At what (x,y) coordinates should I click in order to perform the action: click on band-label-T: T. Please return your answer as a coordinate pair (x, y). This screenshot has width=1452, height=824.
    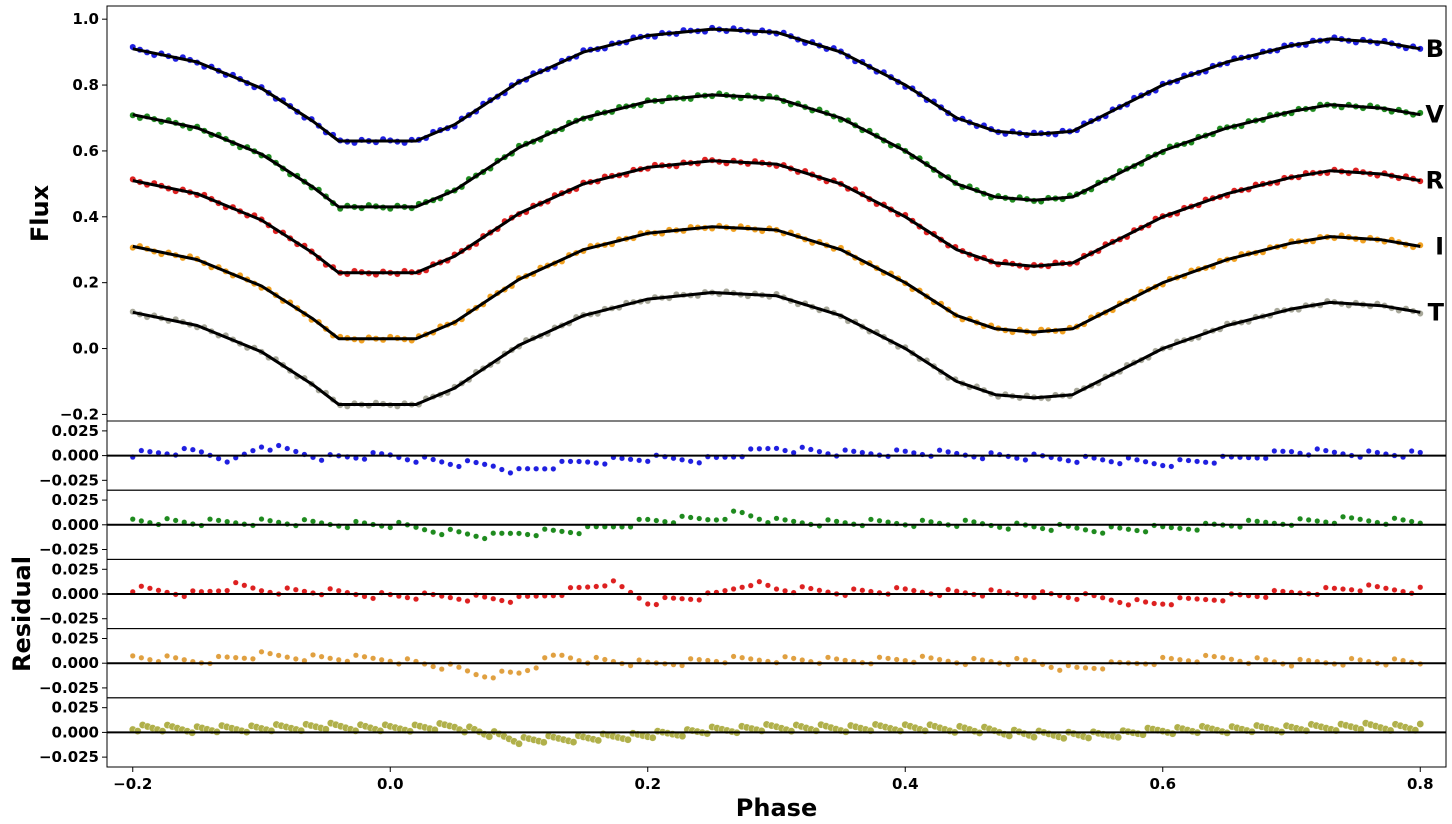
    Looking at the image, I should click on (1436, 312).